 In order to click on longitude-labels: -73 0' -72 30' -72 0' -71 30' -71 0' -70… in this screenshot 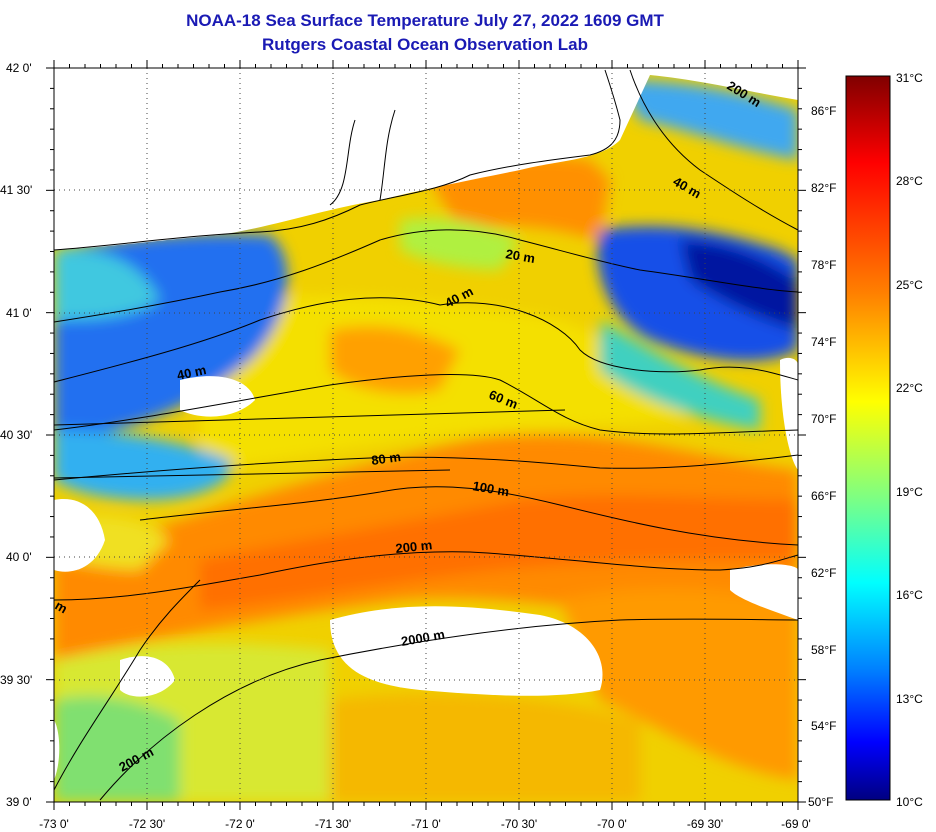, I will do `click(425, 824)`.